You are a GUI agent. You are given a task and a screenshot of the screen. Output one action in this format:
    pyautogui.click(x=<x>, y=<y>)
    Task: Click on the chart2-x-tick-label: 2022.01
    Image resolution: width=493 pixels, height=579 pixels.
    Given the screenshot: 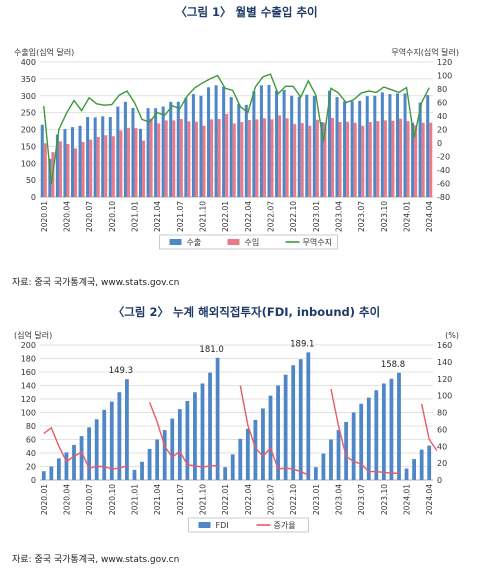 What is the action you would take?
    pyautogui.click(x=225, y=499)
    